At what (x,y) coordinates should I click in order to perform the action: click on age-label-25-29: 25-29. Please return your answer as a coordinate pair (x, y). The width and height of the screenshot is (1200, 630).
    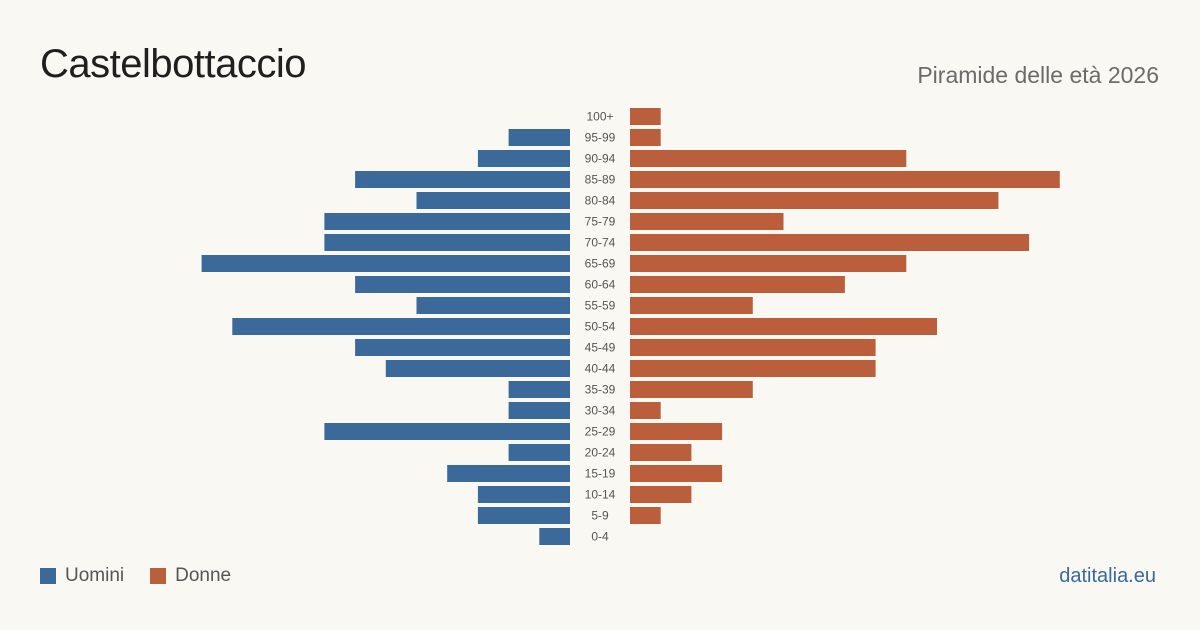
    Looking at the image, I should click on (600, 432).